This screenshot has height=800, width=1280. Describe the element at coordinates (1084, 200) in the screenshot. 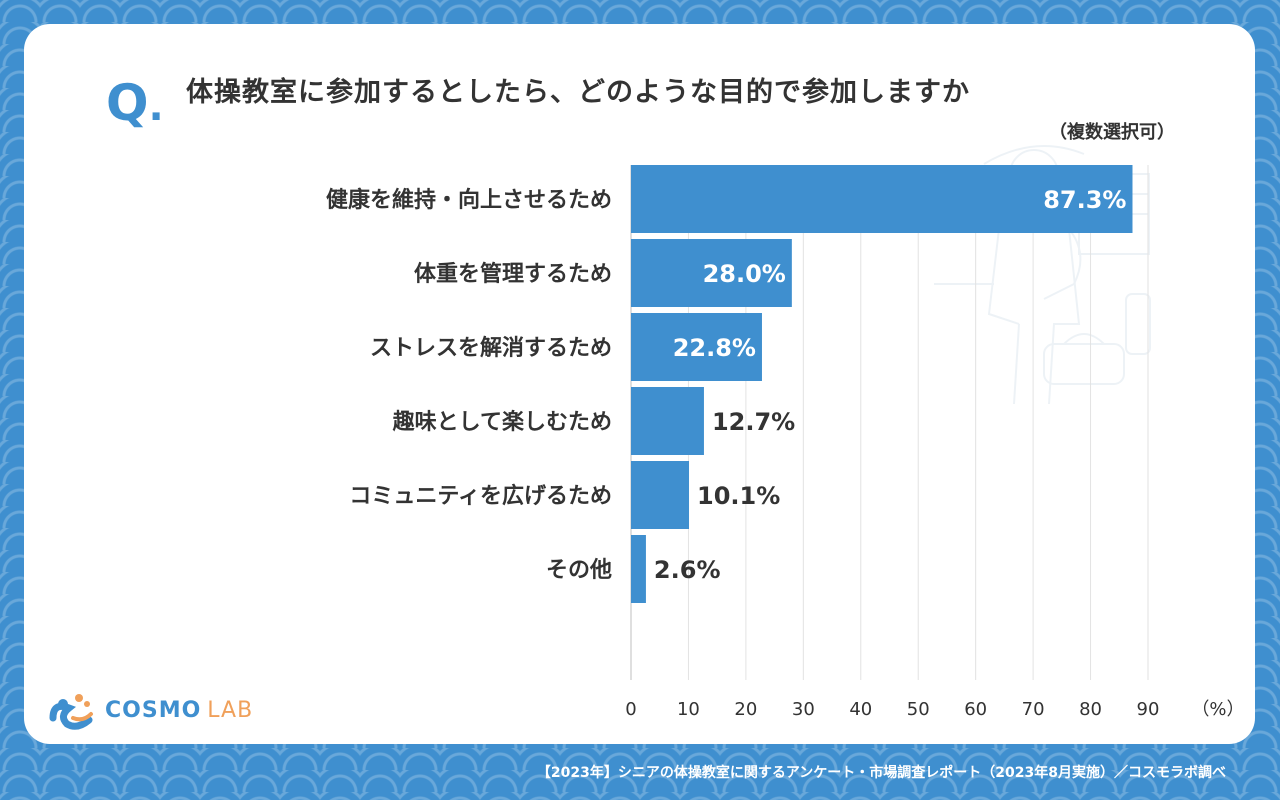

I see `data-label: 87.3%` at that location.